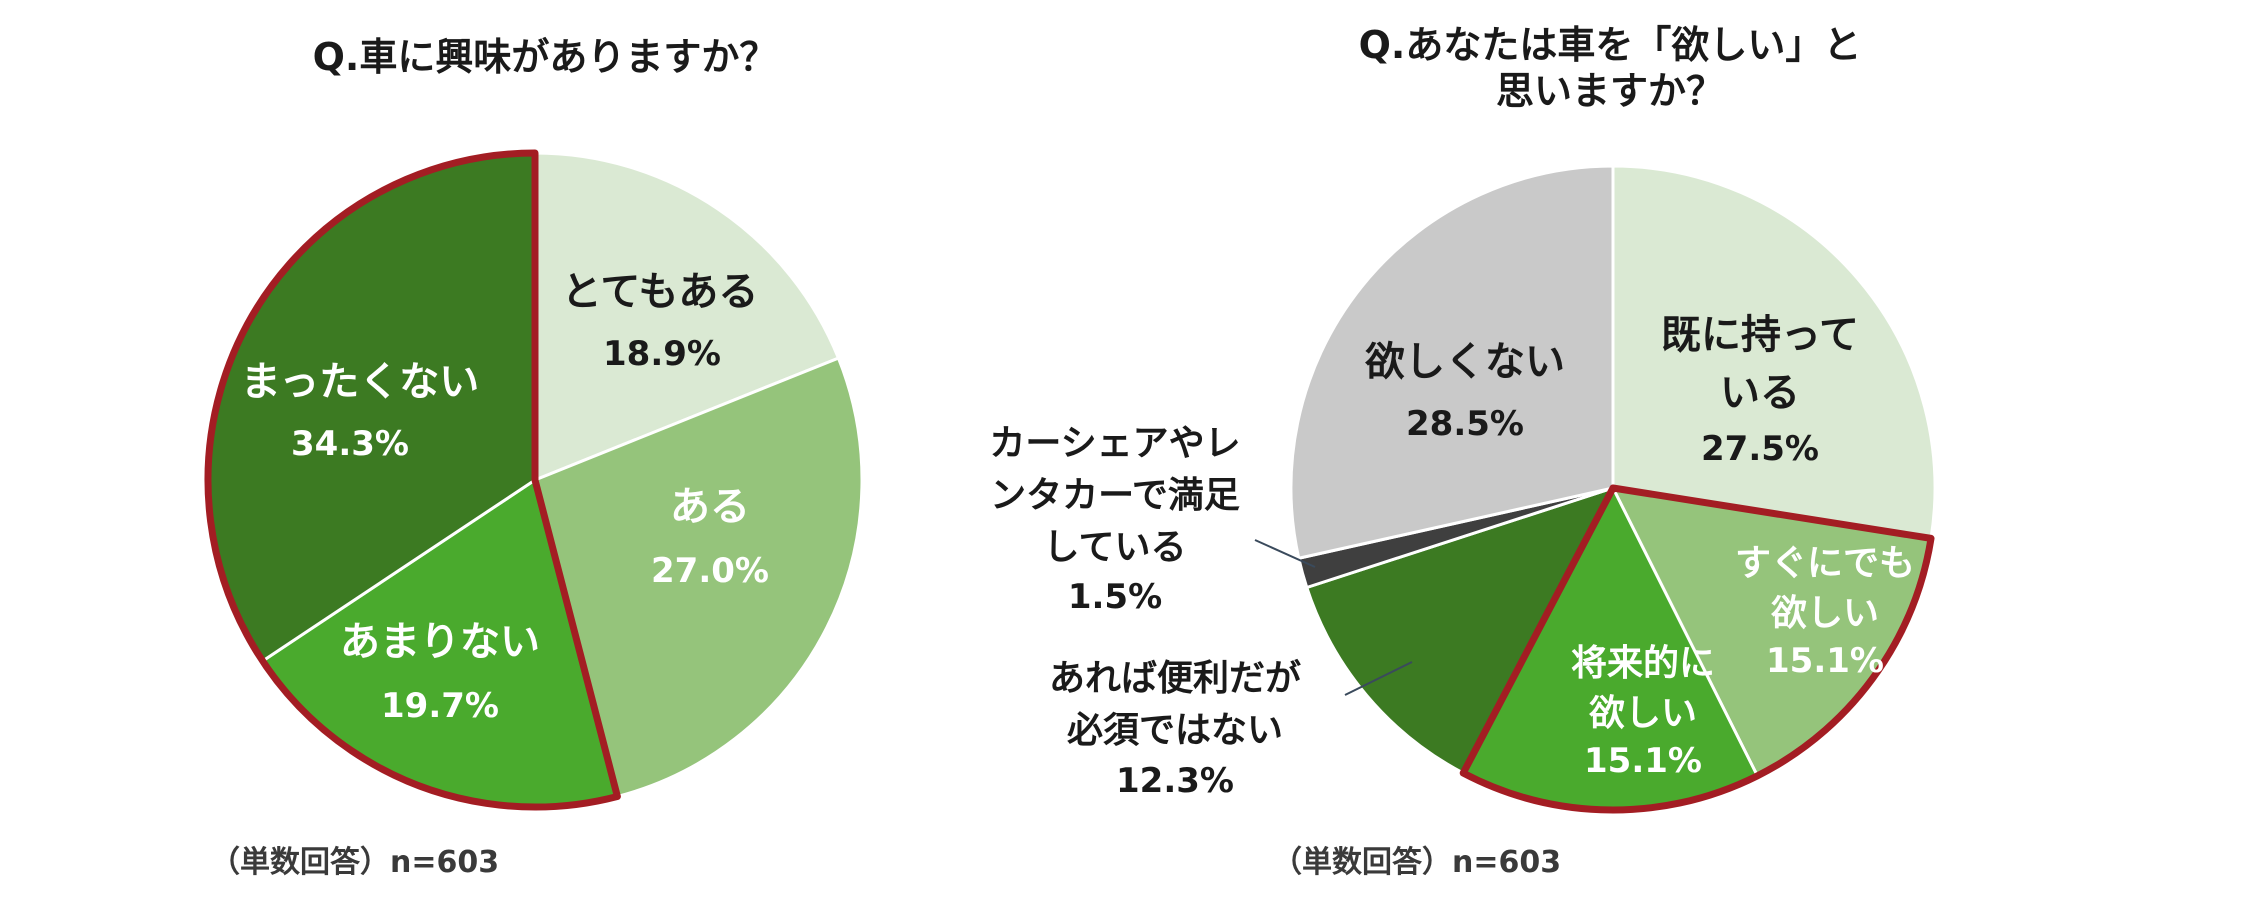 The height and width of the screenshot is (921, 2250). Describe the element at coordinates (1175, 781) in the screenshot. I see `slice-value-label: 12.3%` at that location.